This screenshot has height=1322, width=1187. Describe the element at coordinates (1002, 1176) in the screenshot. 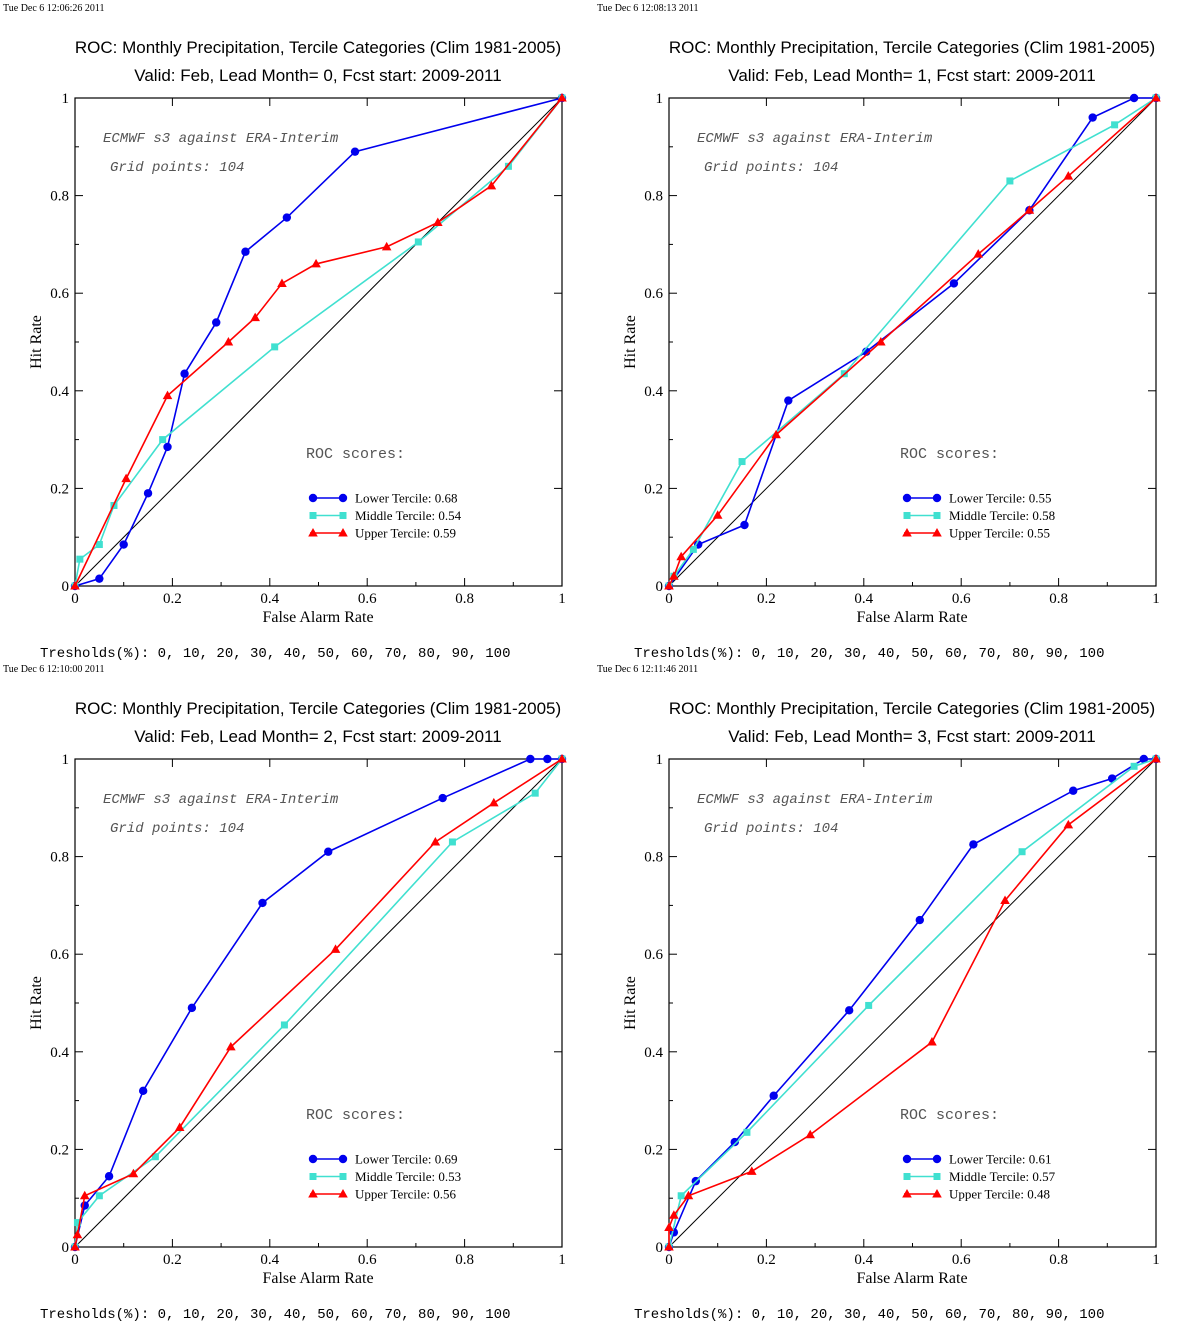

I see `legend-label: Middle Tercile: 0.57` at that location.